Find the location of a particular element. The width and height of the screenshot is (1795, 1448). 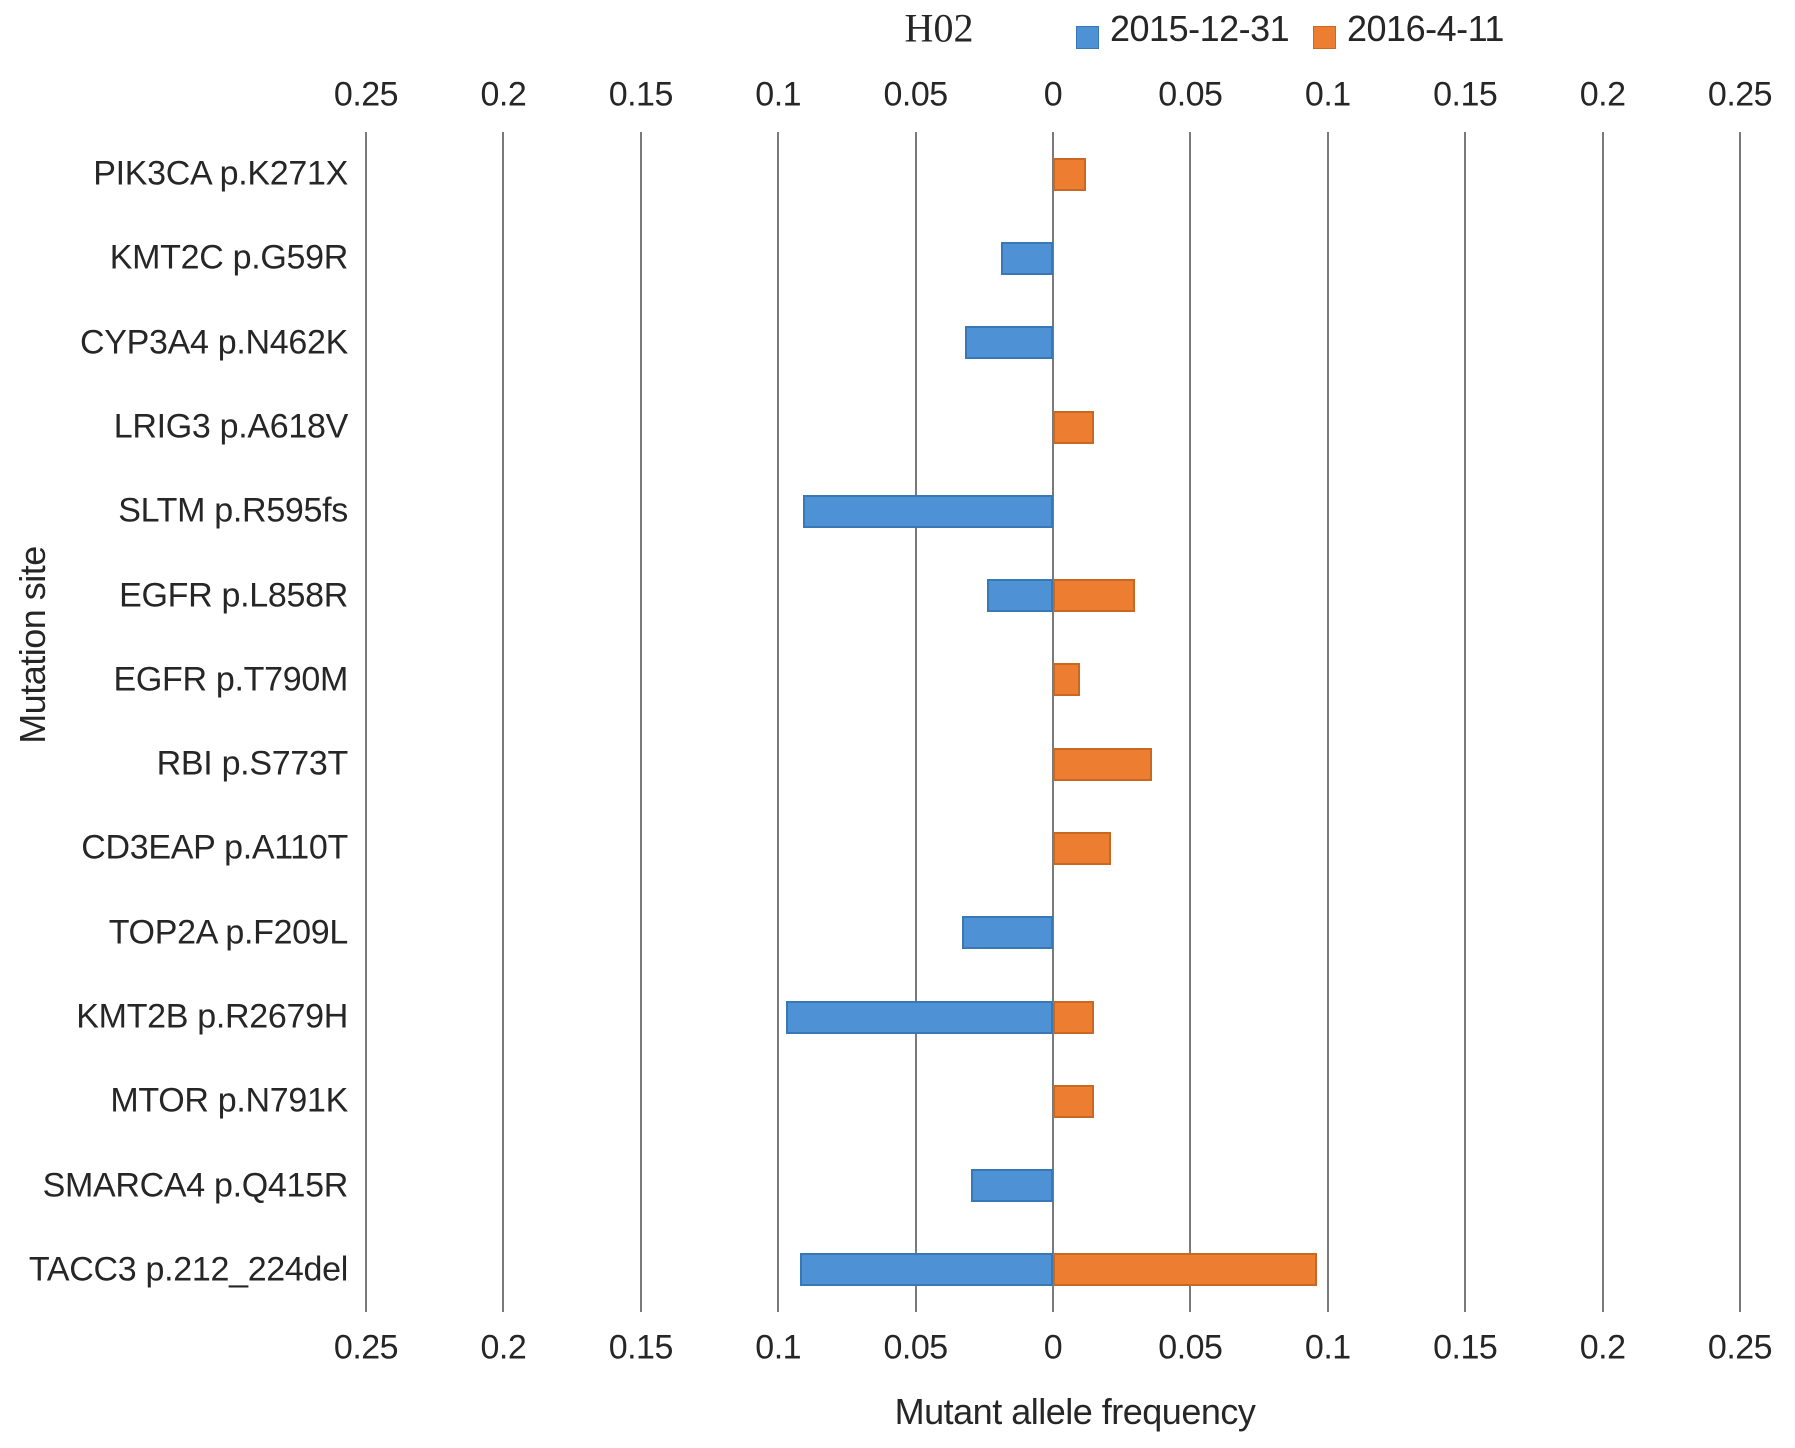

category-label: EGFR p.T790M is located at coordinates (231, 679).